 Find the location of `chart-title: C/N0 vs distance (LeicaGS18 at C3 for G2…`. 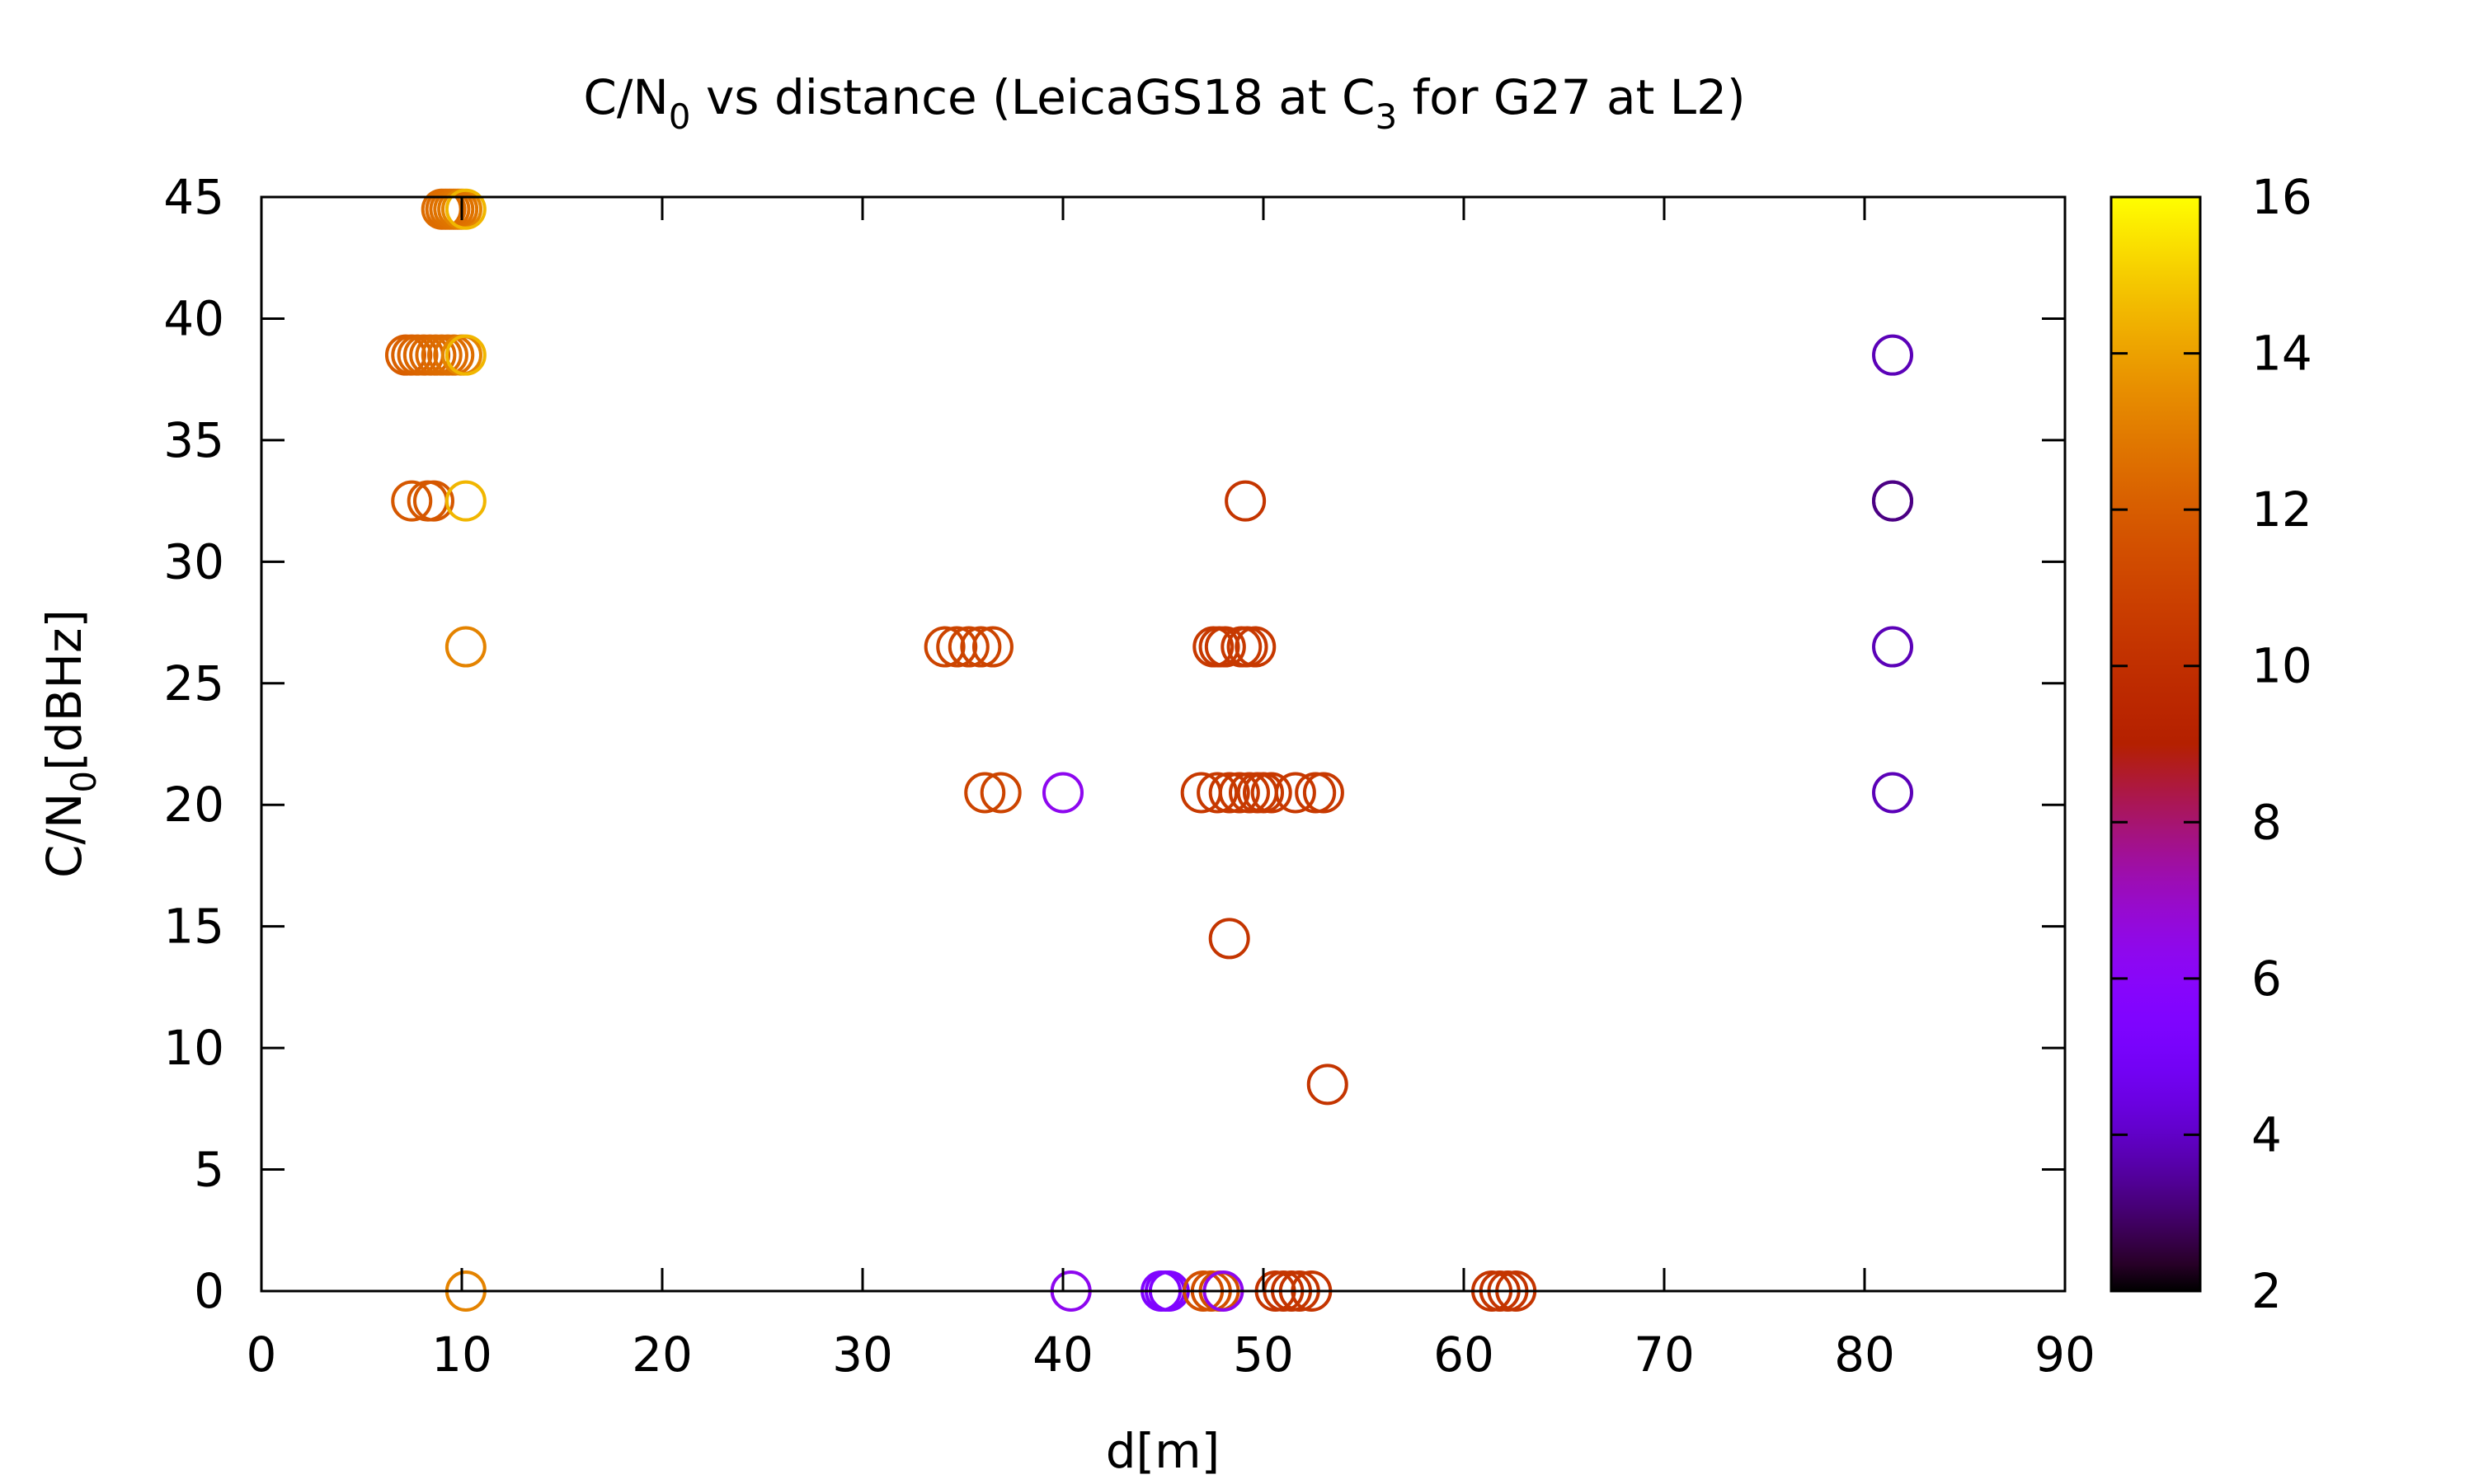

chart-title: C/N0 vs distance (LeicaGS18 at C3 for G2… is located at coordinates (1164, 103).